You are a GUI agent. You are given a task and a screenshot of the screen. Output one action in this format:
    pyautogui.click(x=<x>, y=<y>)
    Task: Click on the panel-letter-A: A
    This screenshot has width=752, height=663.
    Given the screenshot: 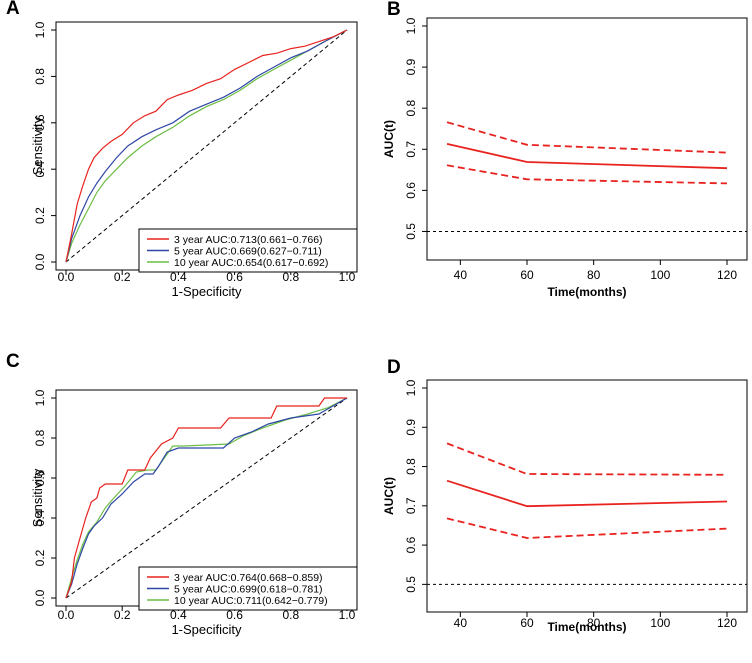 What is the action you would take?
    pyautogui.click(x=13, y=9)
    